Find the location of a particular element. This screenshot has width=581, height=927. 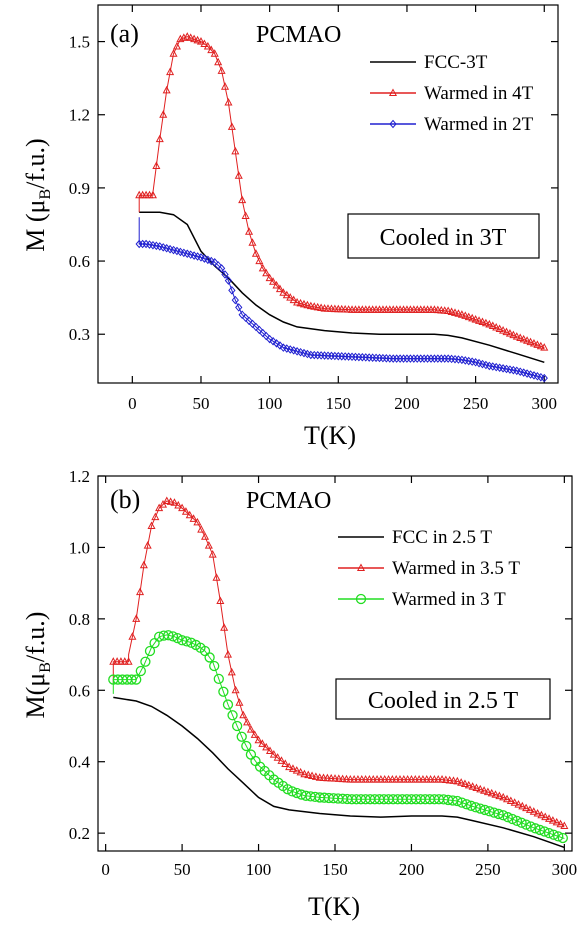

panel-b-label: (b) is located at coordinates (125, 499).